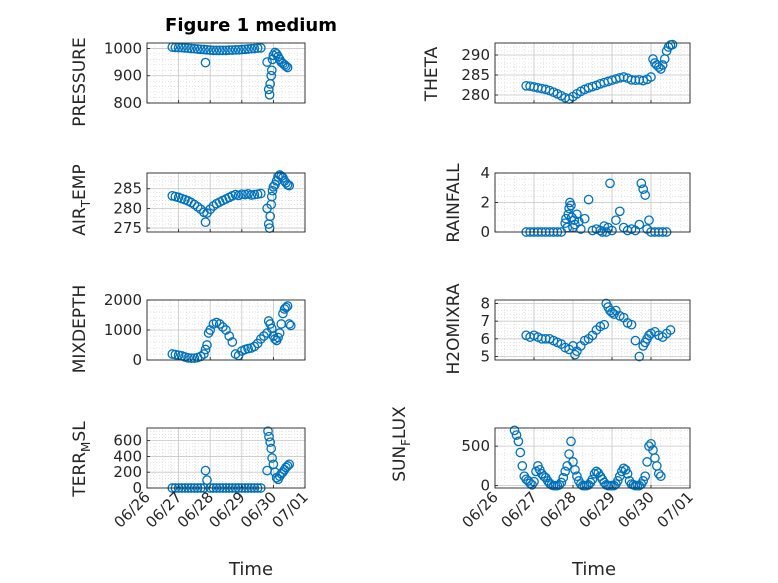 Image resolution: width=778 pixels, height=583 pixels. Describe the element at coordinates (485, 304) in the screenshot. I see `y-tick-label: 8` at that location.